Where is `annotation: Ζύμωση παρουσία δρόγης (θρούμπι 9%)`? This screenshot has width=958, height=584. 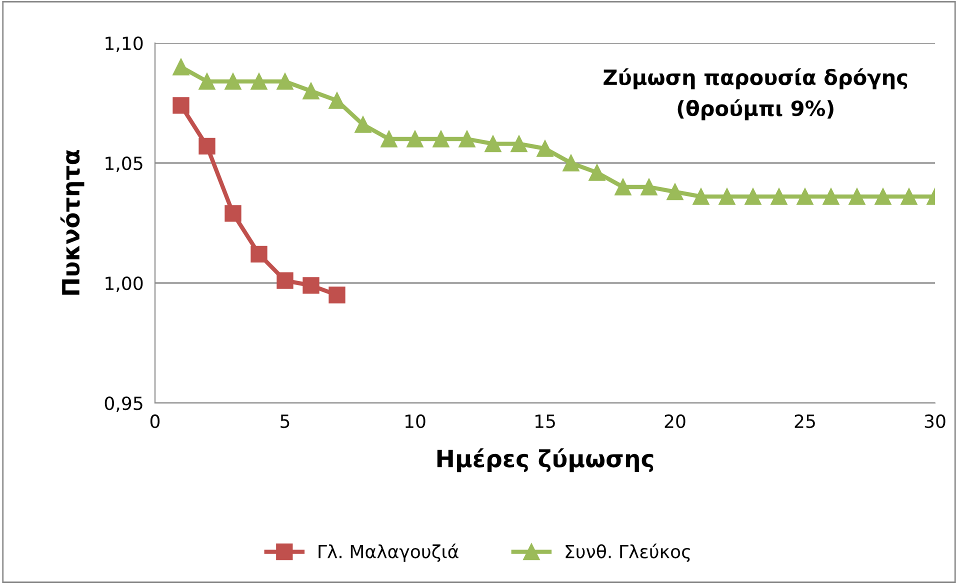 annotation: Ζύμωση παρουσία δρόγης (θρούμπι 9%) is located at coordinates (756, 94).